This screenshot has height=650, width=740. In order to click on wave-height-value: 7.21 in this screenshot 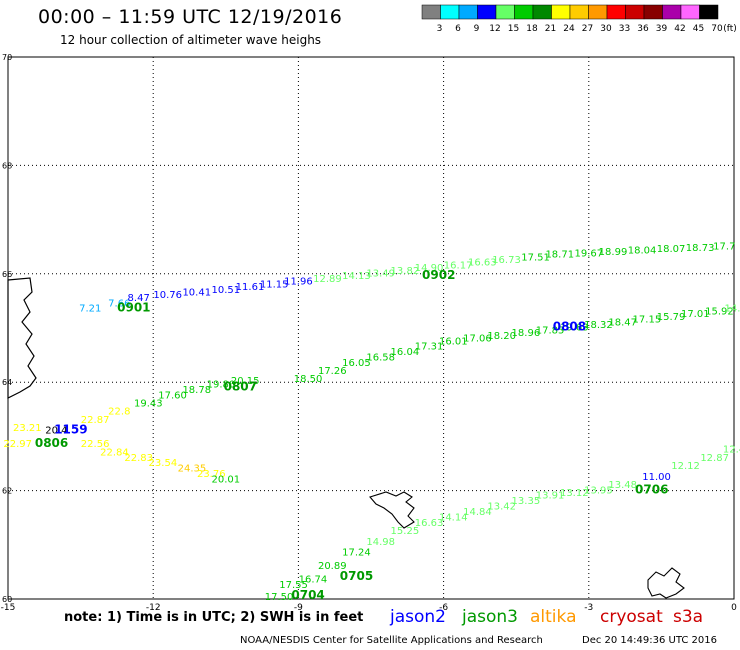, I will do `click(90, 309)`.